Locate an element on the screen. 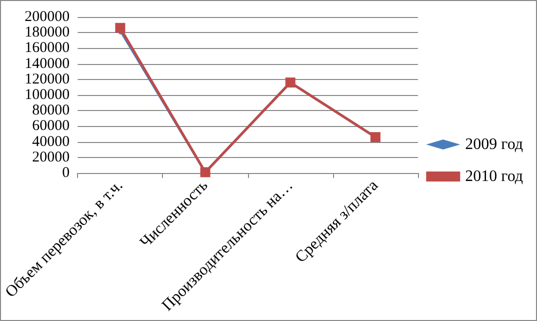 Image resolution: width=537 pixels, height=321 pixels. y-tick-label: 60000 is located at coordinates (51, 126).